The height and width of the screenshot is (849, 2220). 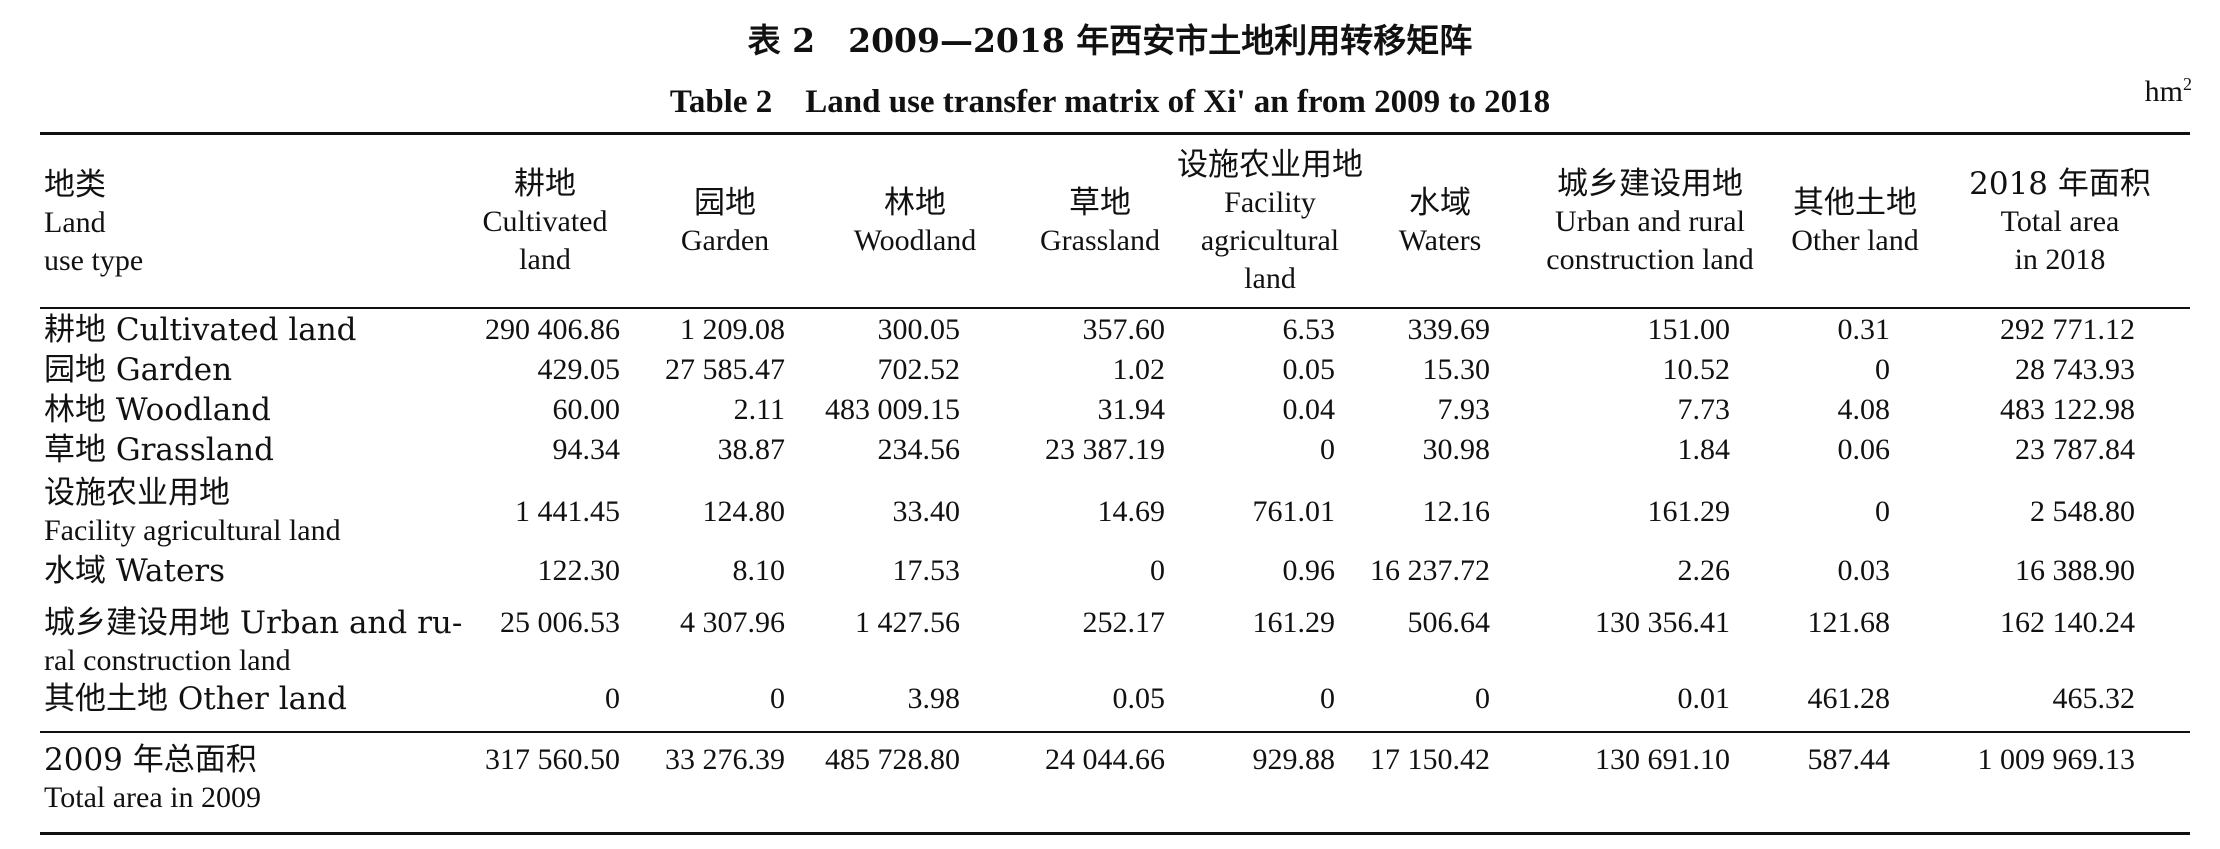 I want to click on row-7-cell-5: 0, so click(x=1327, y=698).